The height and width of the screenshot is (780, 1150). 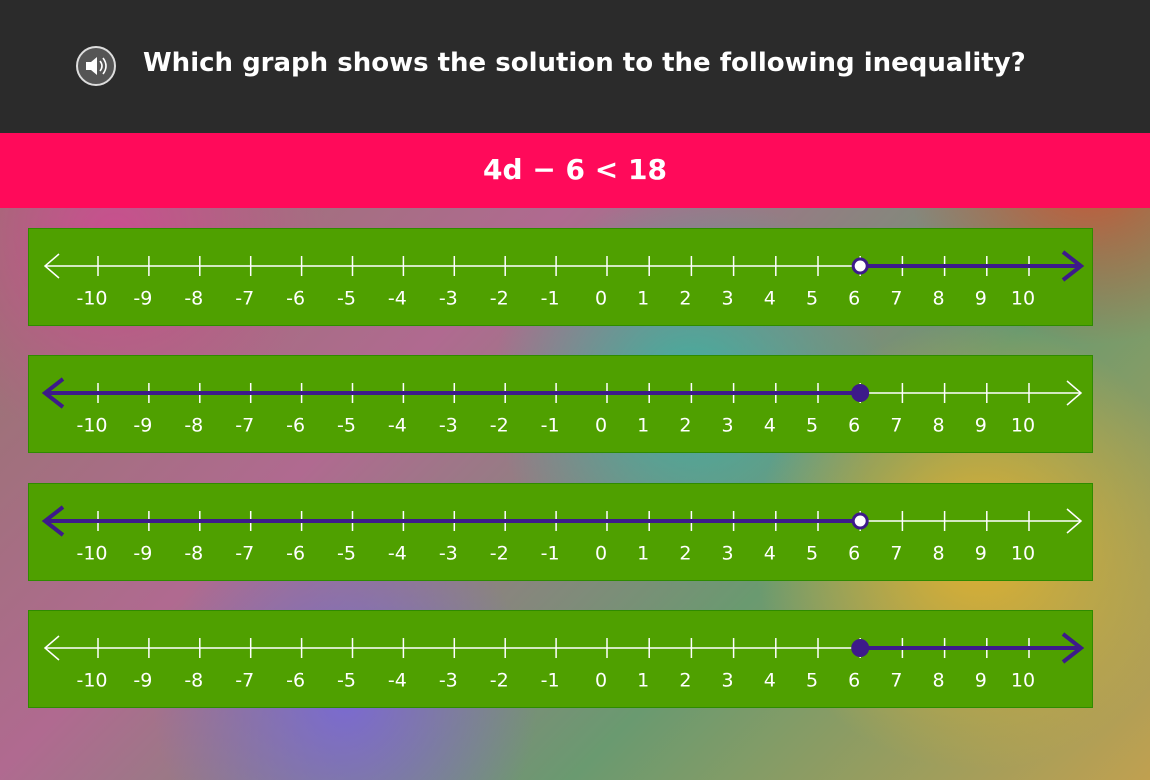 I want to click on speaker-button, so click(x=96, y=67).